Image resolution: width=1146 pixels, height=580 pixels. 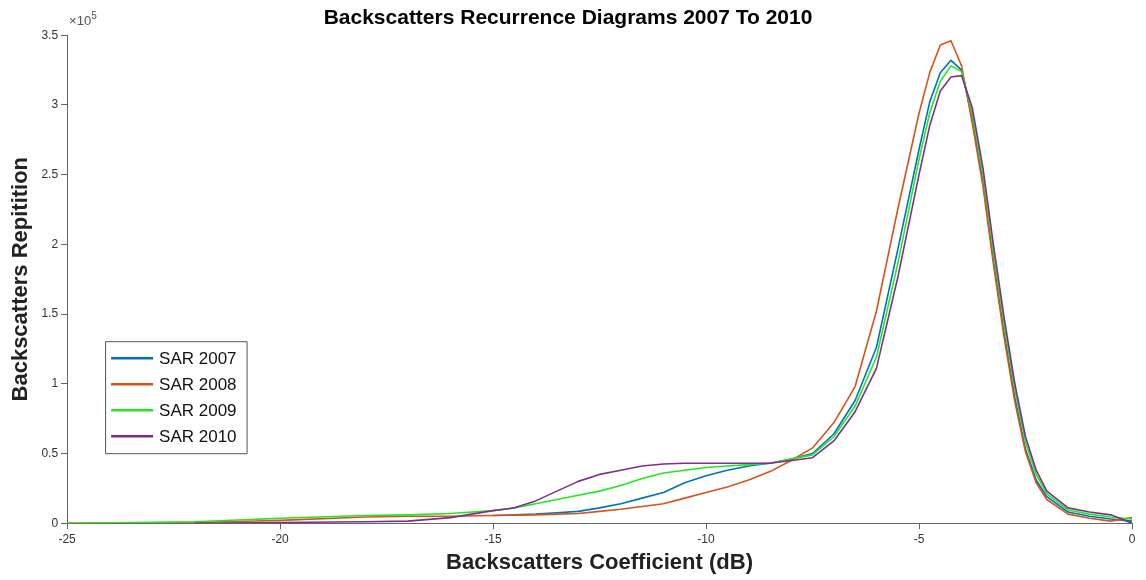 What do you see at coordinates (50, 313) in the screenshot?
I see `y-tick-label: 1.5` at bounding box center [50, 313].